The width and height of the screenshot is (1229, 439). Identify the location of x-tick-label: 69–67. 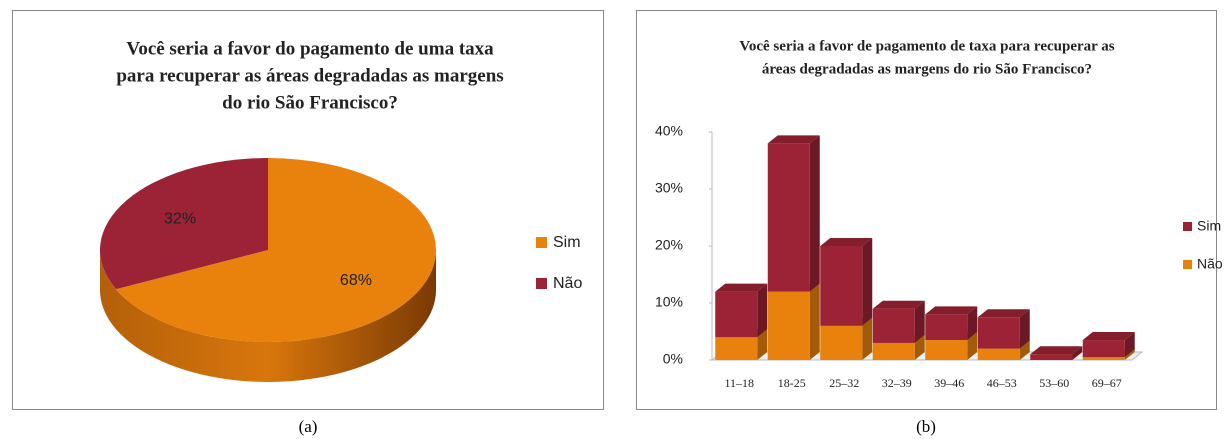
(1107, 383).